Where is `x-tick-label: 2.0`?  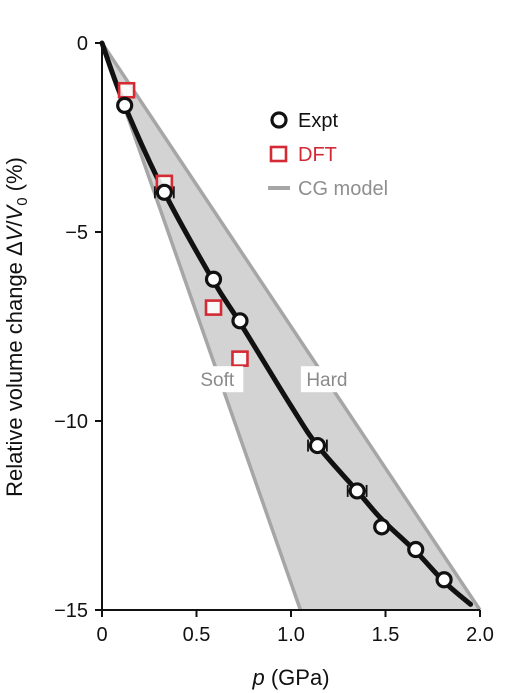 x-tick-label: 2.0 is located at coordinates (480, 635).